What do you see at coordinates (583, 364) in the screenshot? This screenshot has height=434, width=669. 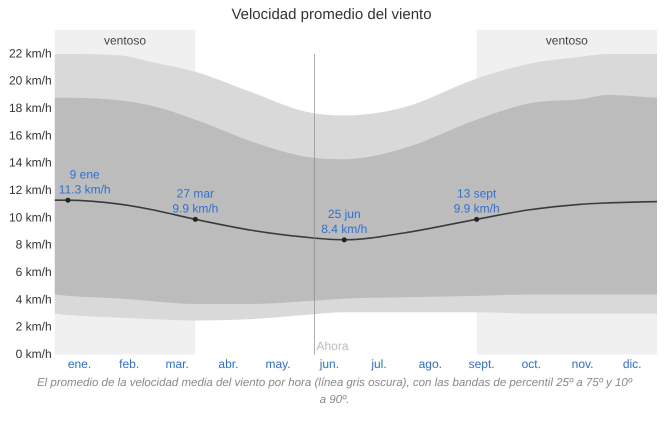 I see `x-tick-label: nov.` at bounding box center [583, 364].